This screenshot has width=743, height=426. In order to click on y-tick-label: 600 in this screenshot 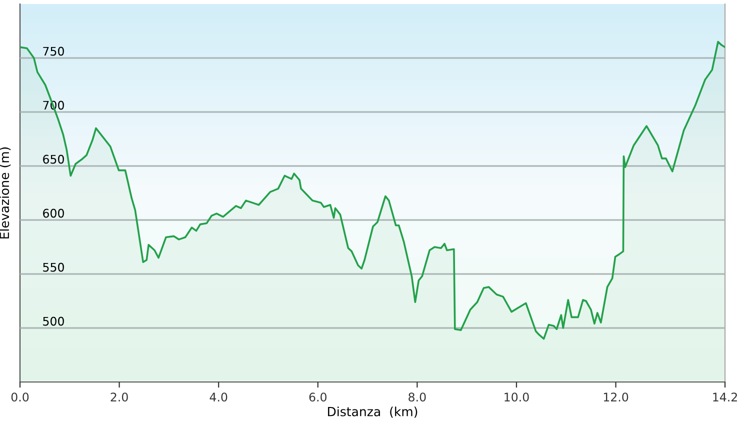, I will do `click(53, 213)`.